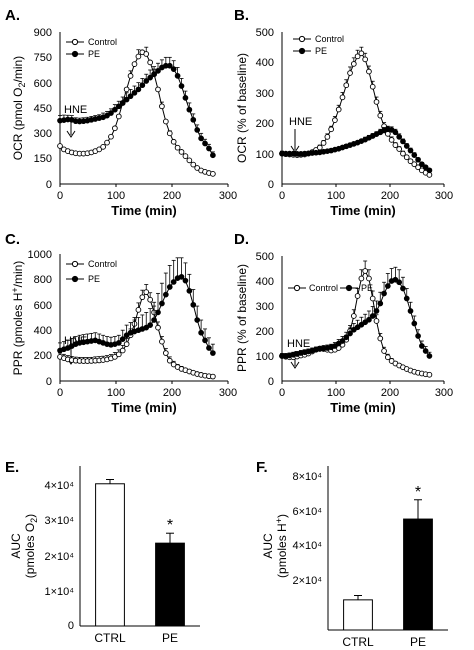  Describe the element at coordinates (91, 271) in the screenshot. I see `legend: Control PE` at that location.